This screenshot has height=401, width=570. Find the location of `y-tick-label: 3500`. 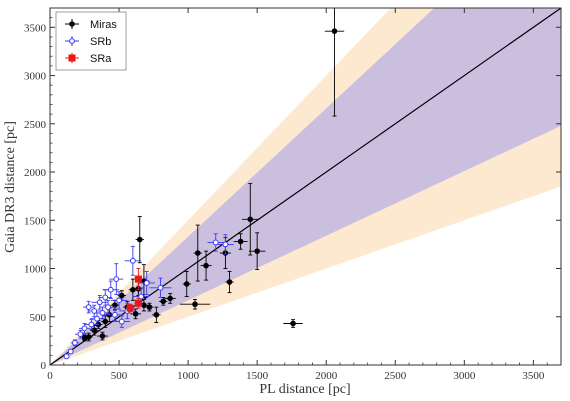

y-tick-label: 3500 is located at coordinates (35, 28).